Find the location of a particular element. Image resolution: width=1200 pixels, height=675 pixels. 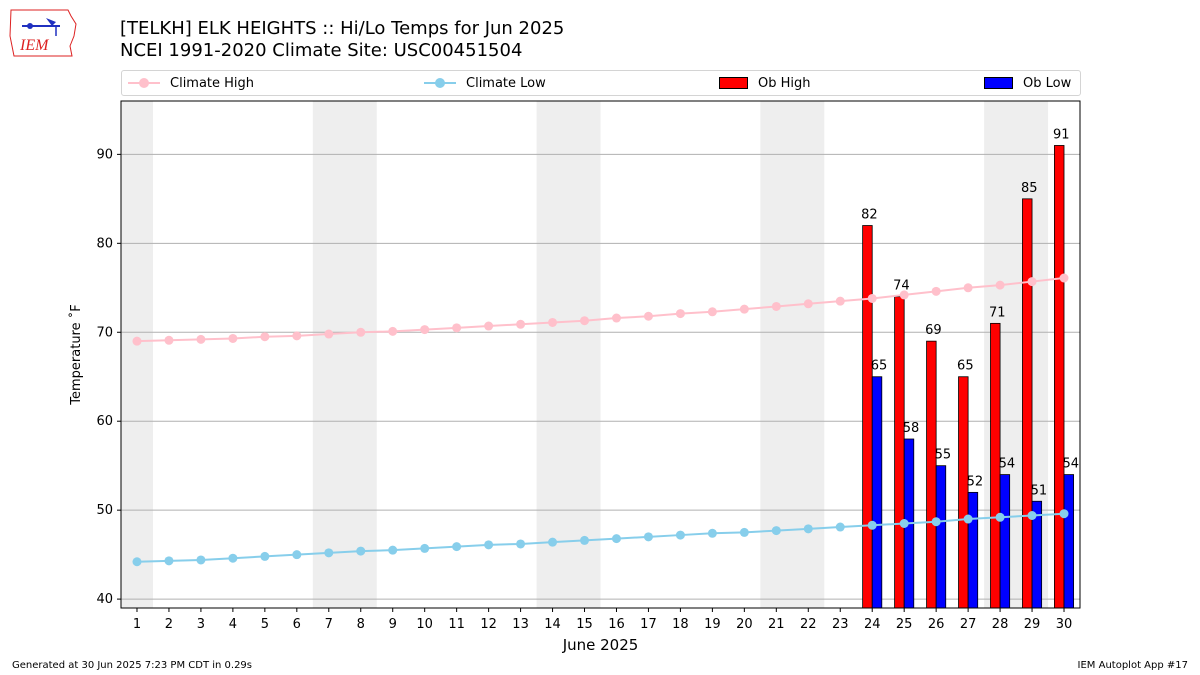

legend-item-climate-low: Climate Low is located at coordinates (485, 83).